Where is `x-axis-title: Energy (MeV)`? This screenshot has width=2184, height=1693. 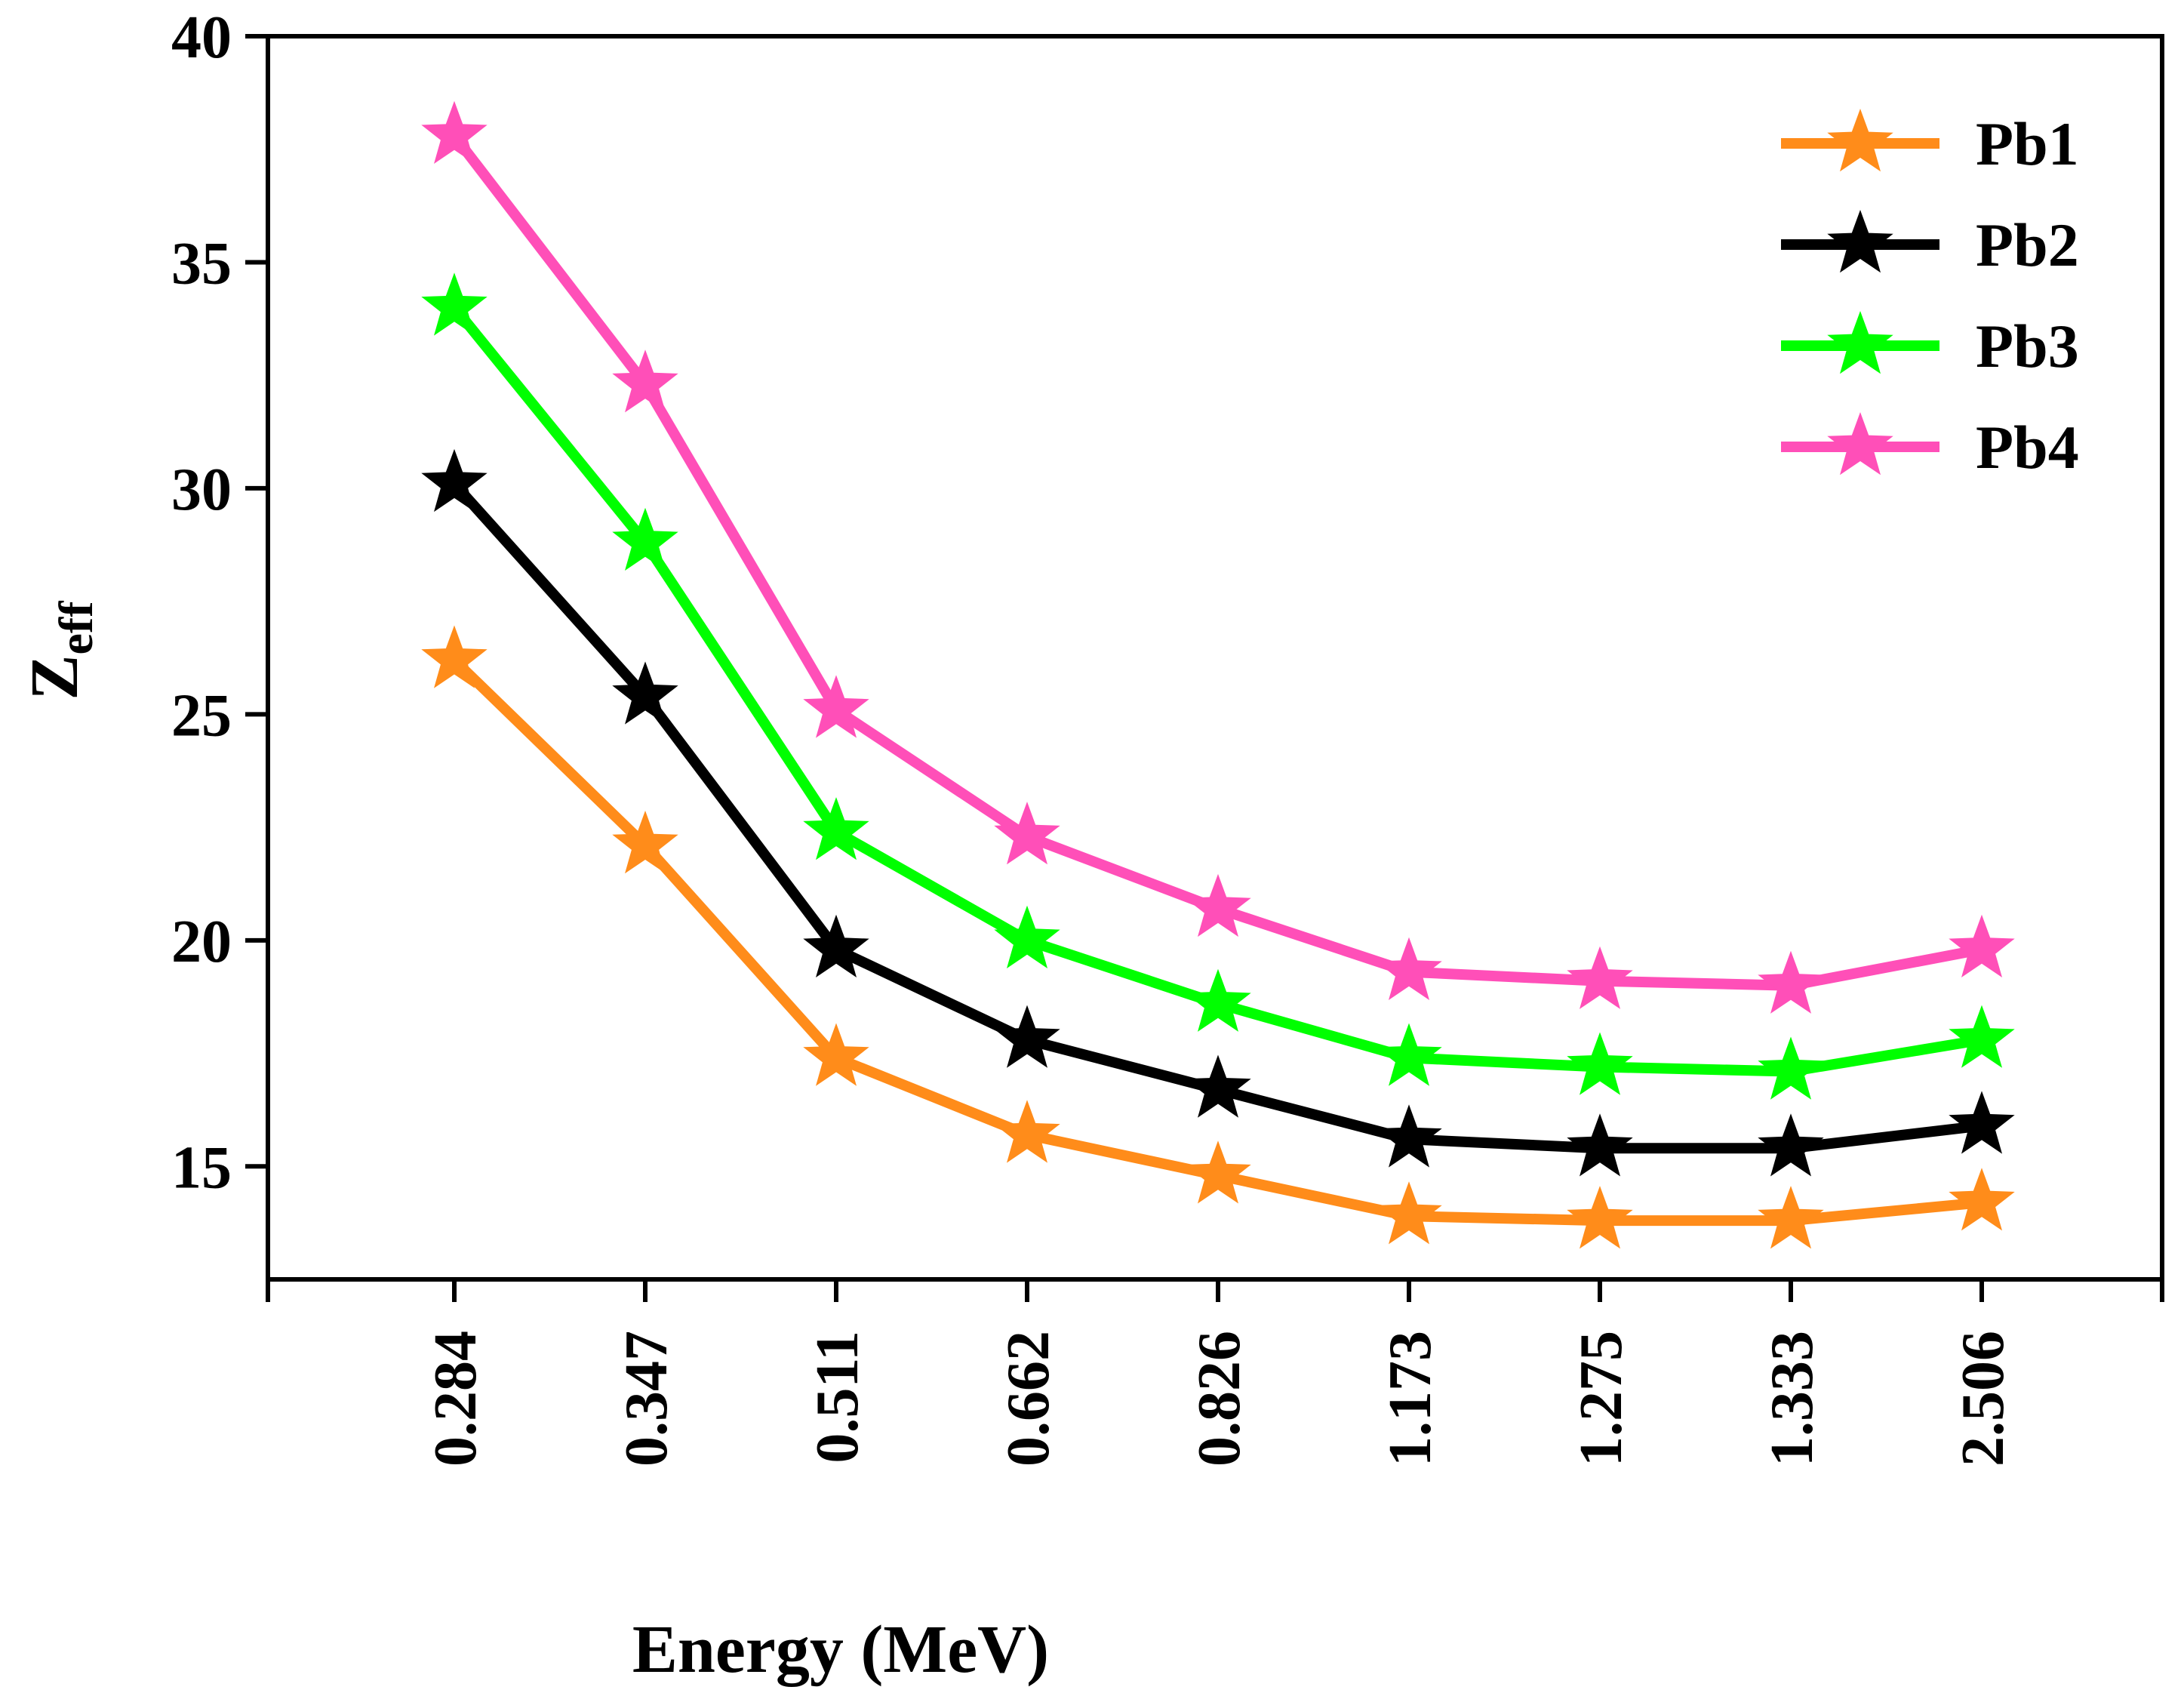 x-axis-title: Energy (MeV) is located at coordinates (840, 1650).